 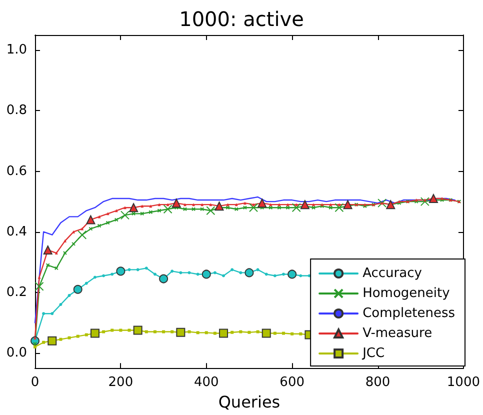 I want to click on chart-title: 1000: active, so click(x=241, y=19).